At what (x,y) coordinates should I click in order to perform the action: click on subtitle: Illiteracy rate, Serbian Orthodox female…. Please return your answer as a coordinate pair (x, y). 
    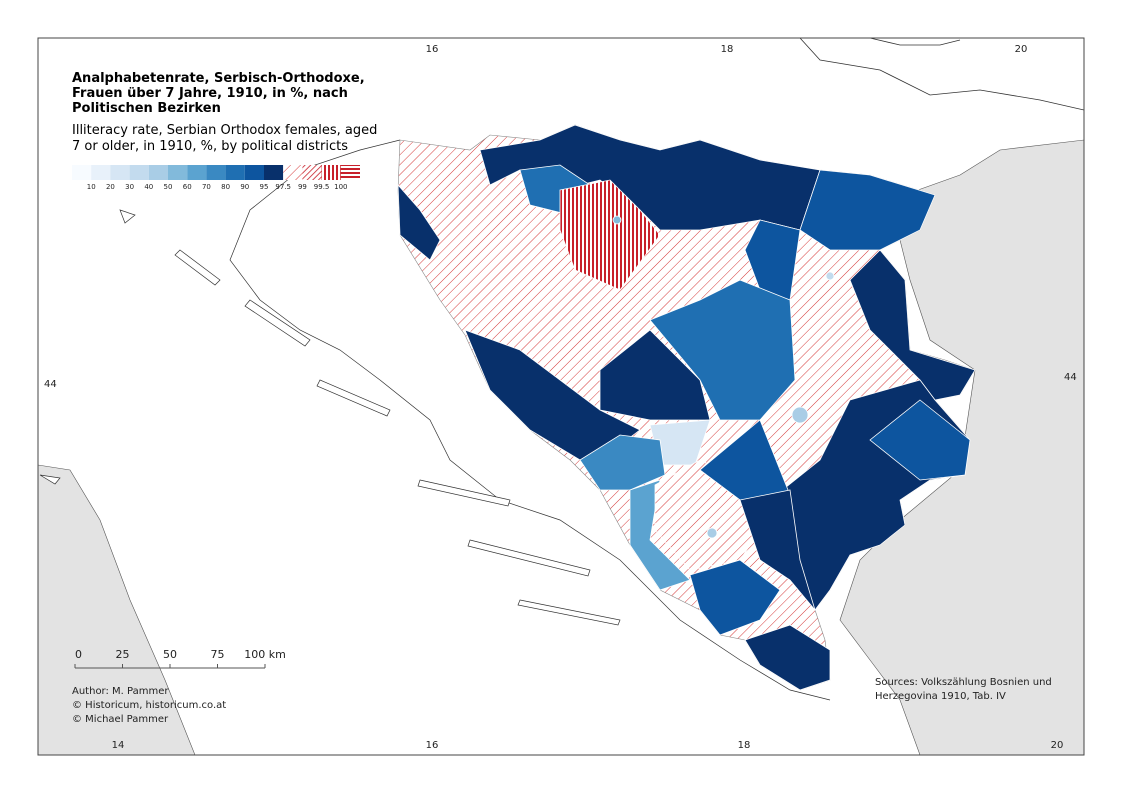
    Looking at the image, I should click on (224, 130).